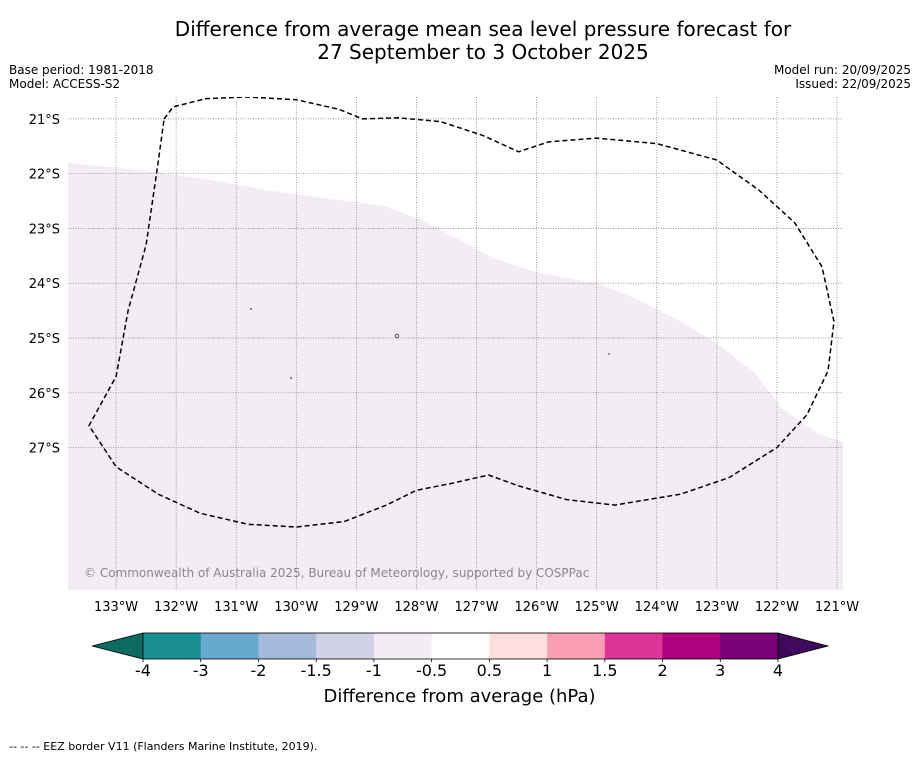  I want to click on colorbar-tick-label: -3, so click(201, 670).